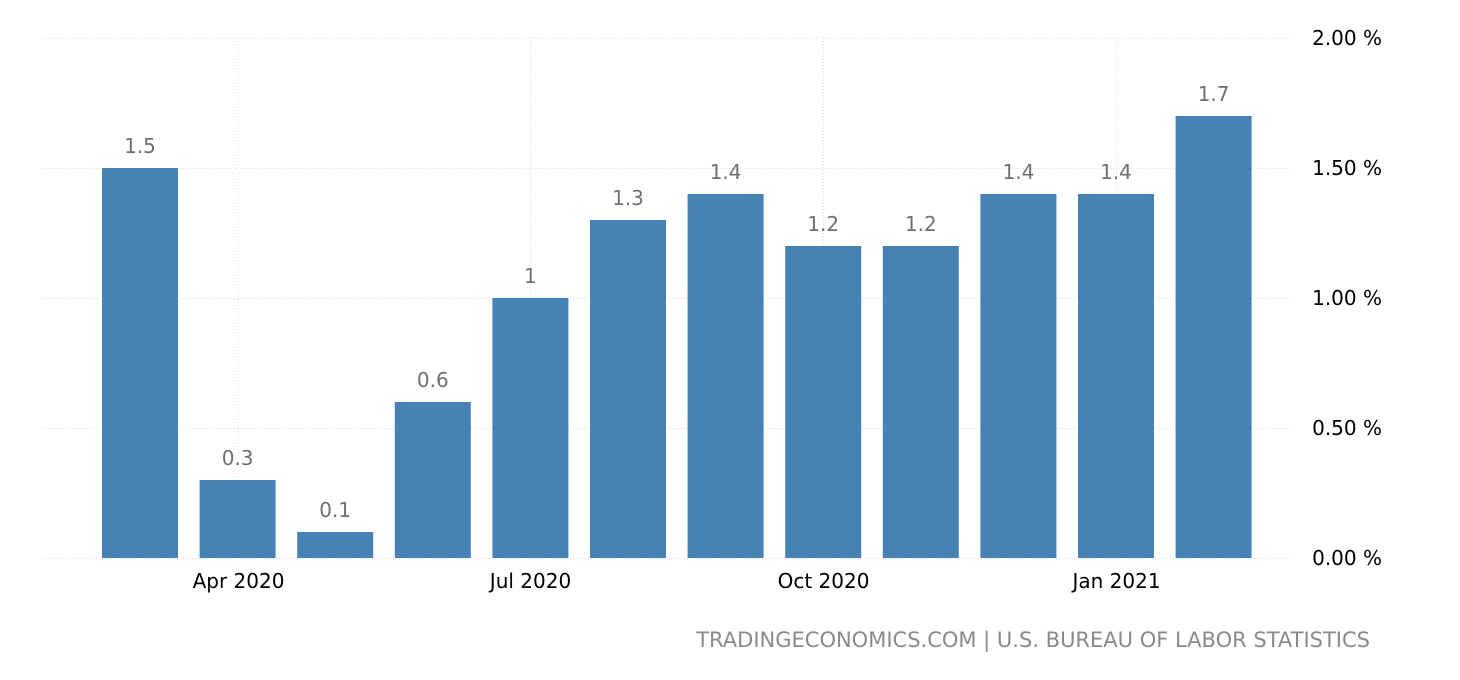  Describe the element at coordinates (1347, 558) in the screenshot. I see `y-tick-label: 0.00 %` at that location.